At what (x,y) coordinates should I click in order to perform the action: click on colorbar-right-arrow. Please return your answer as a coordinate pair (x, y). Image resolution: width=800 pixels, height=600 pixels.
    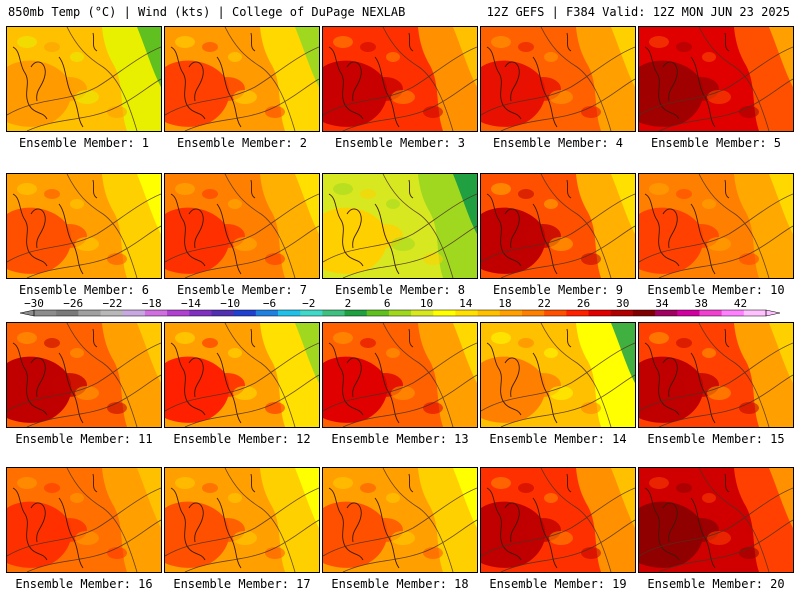
    Looking at the image, I should click on (773, 313).